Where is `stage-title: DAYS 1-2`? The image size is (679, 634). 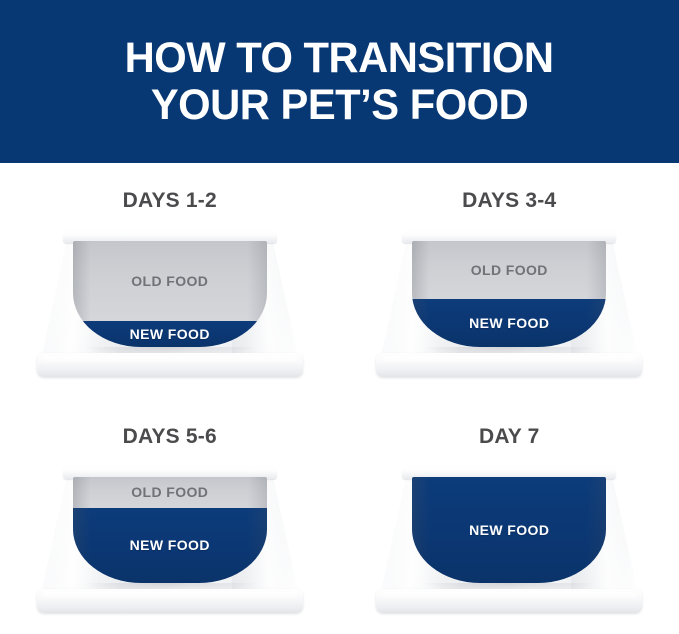
stage-title: DAYS 1-2 is located at coordinates (169, 200).